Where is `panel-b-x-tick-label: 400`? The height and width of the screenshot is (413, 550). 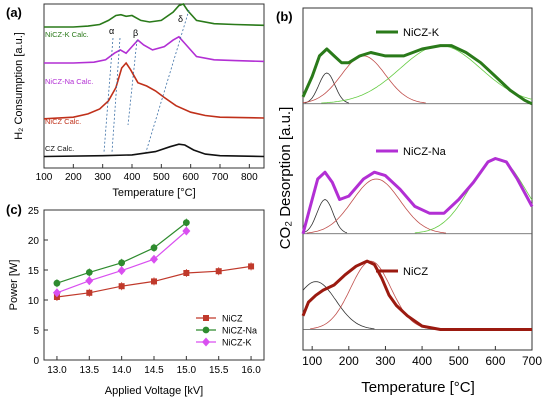 panel-b-x-tick-label: 400 is located at coordinates (422, 361).